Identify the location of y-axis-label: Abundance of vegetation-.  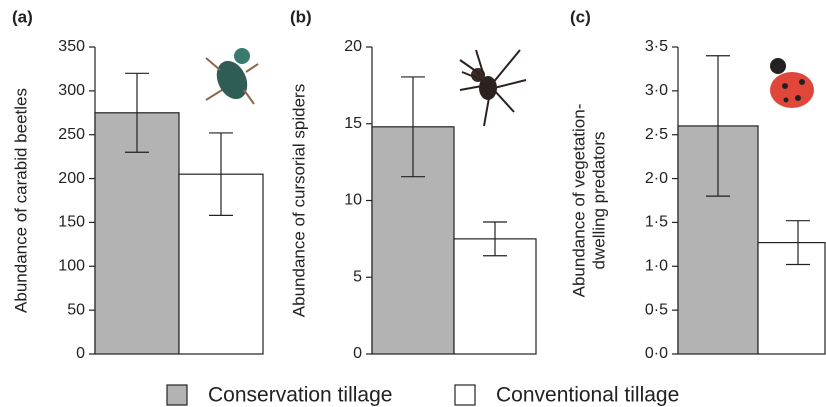
(578, 201).